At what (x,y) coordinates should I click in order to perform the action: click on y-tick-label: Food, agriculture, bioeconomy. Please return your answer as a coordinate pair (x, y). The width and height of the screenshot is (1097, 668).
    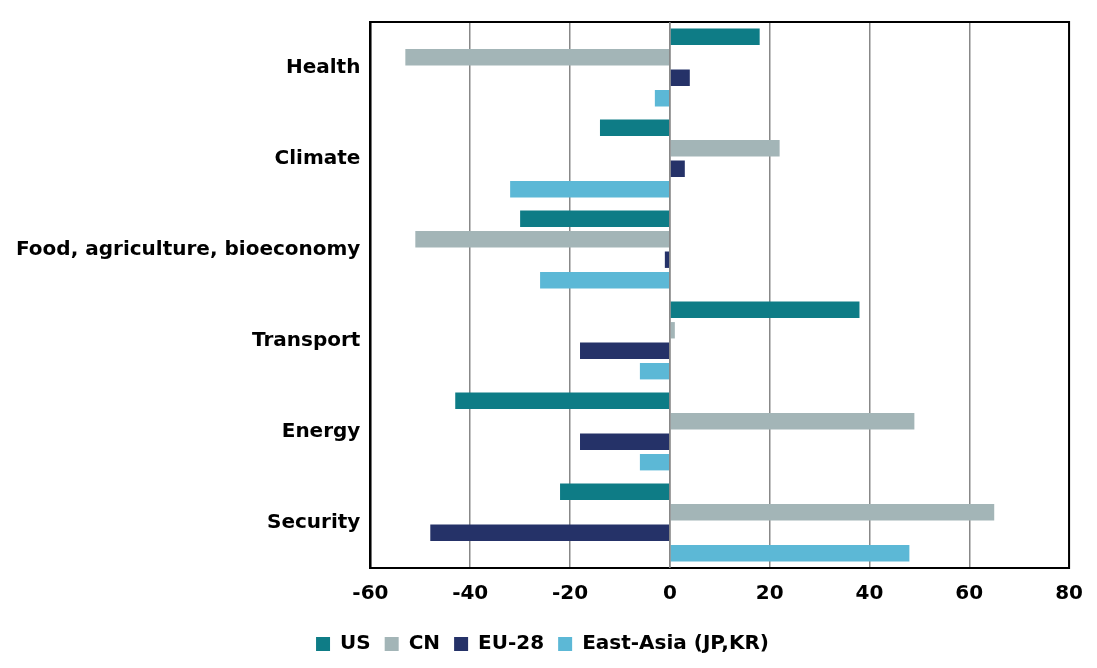
    Looking at the image, I should click on (188, 247).